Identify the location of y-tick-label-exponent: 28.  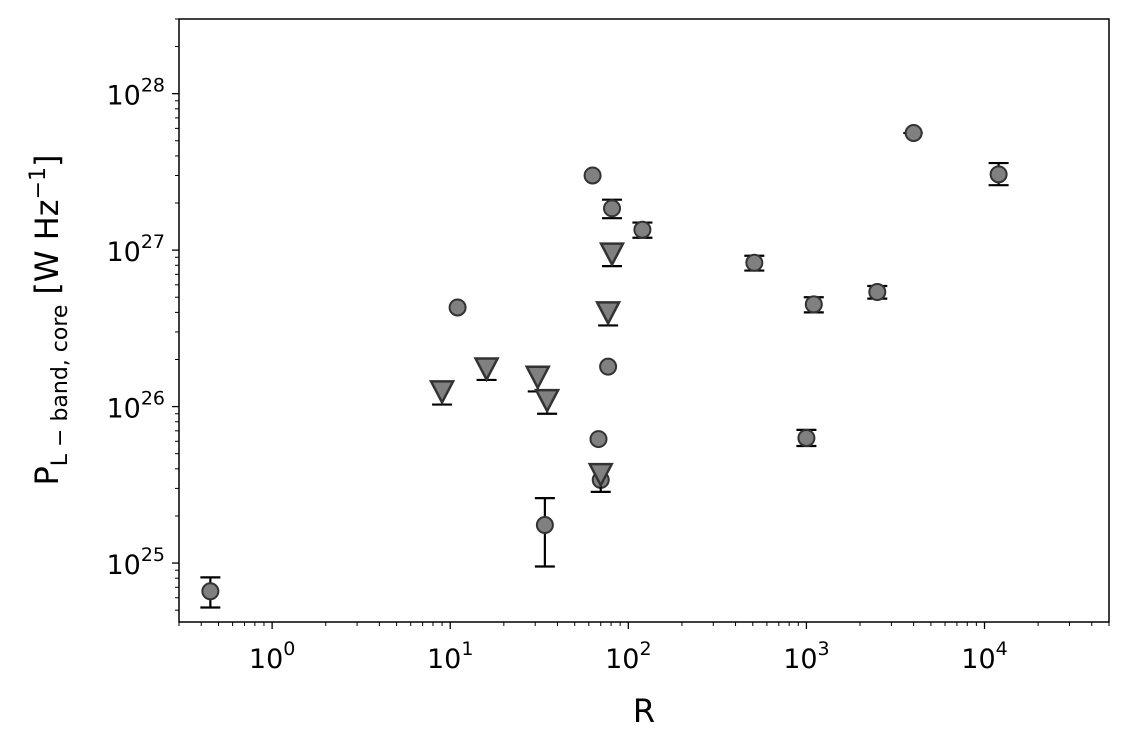
(153, 86).